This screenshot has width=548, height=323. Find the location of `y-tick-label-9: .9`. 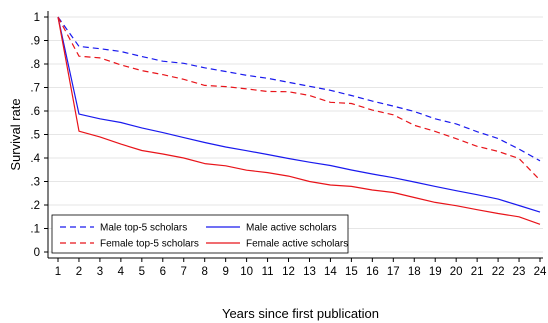

y-tick-label-9: .9 is located at coordinates (35, 42).